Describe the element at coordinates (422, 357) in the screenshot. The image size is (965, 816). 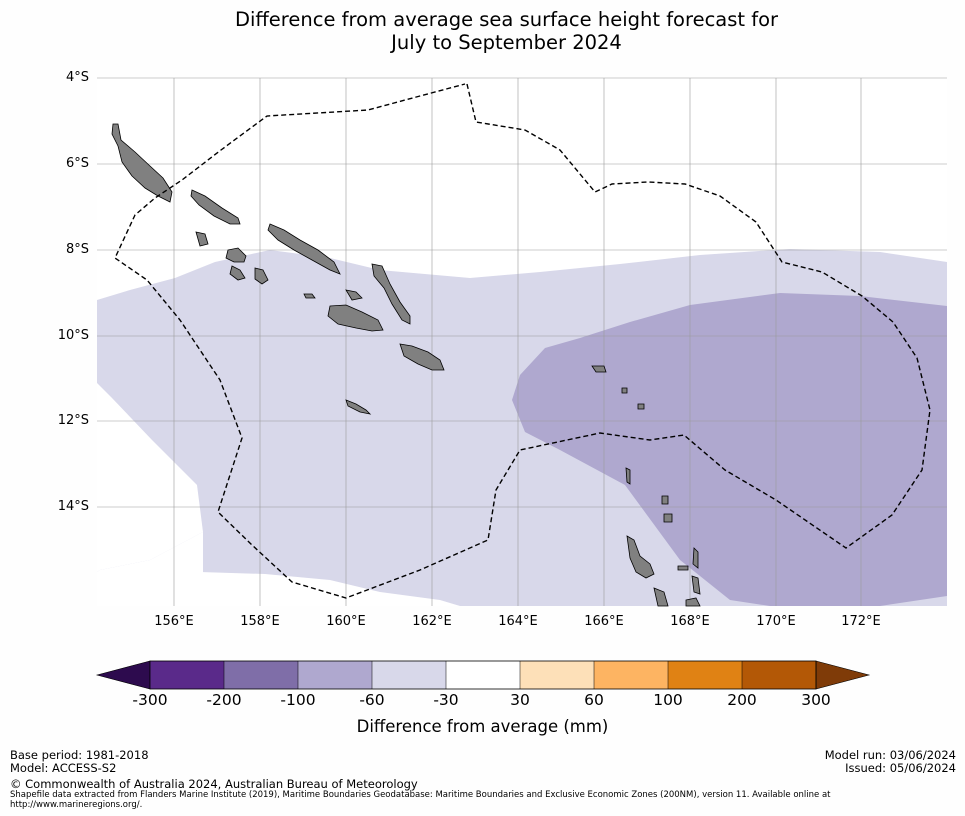
I see `island-makira` at that location.